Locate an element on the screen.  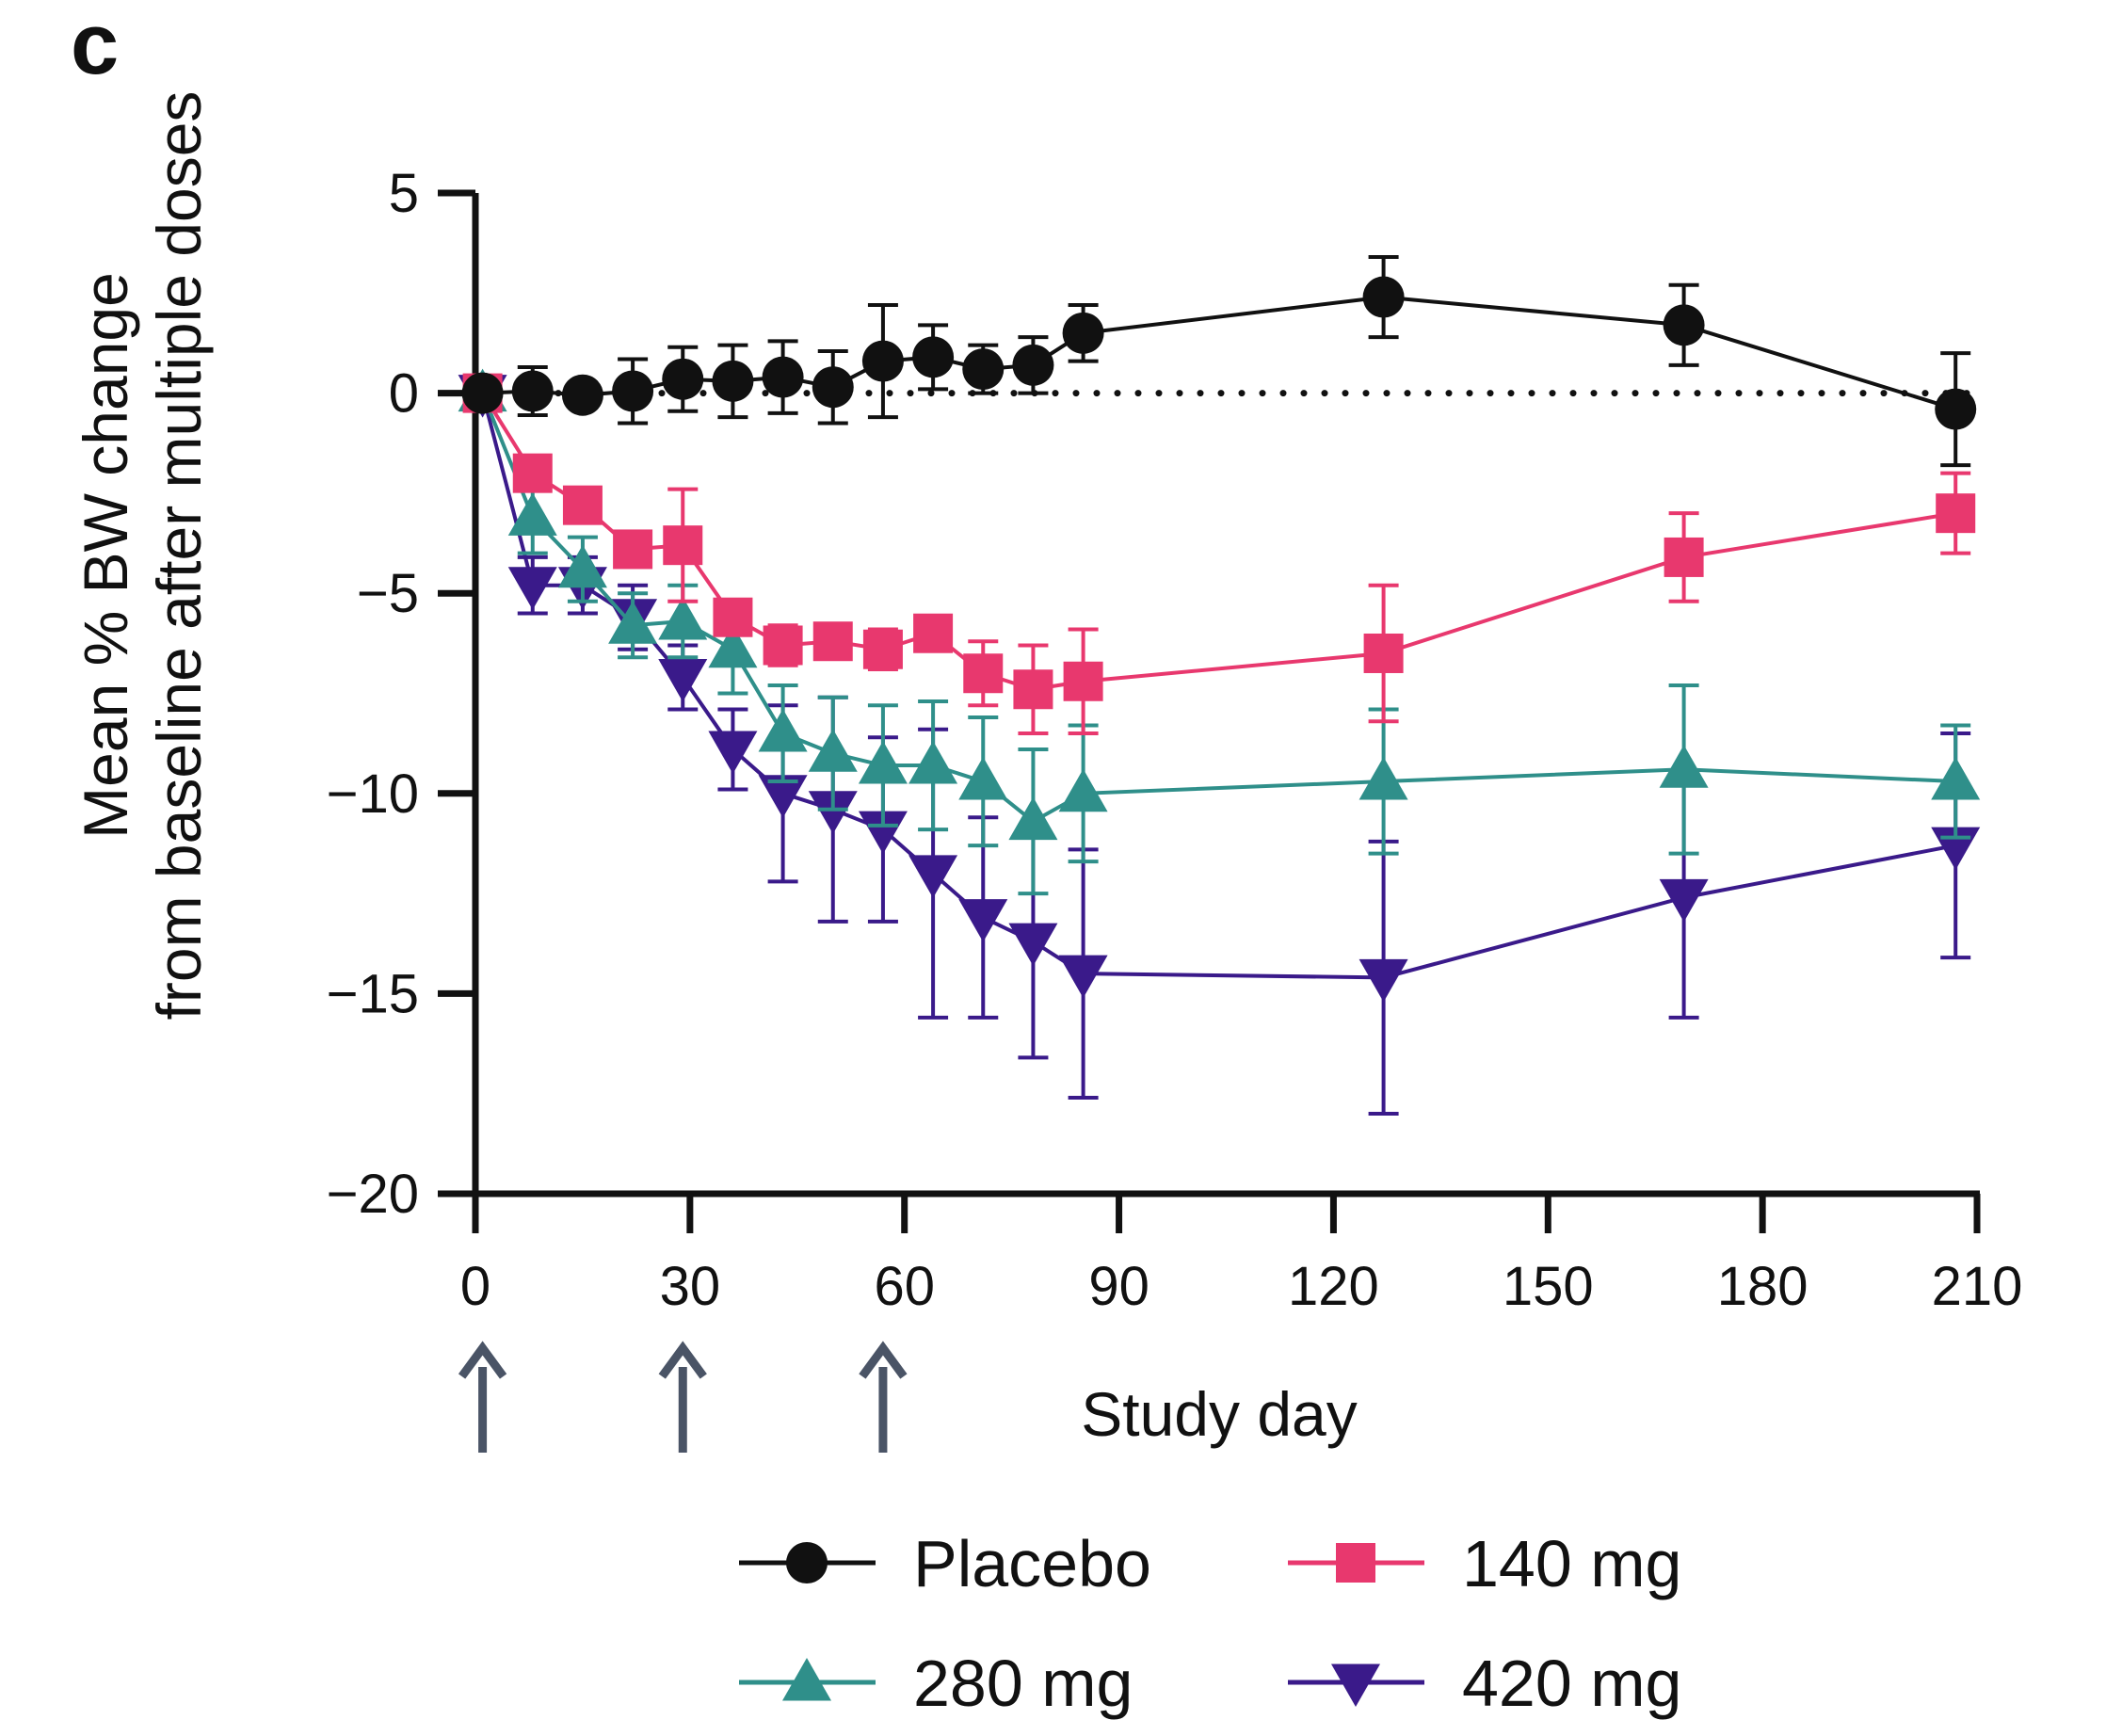
legend-label: 140 mg is located at coordinates (1571, 1564).